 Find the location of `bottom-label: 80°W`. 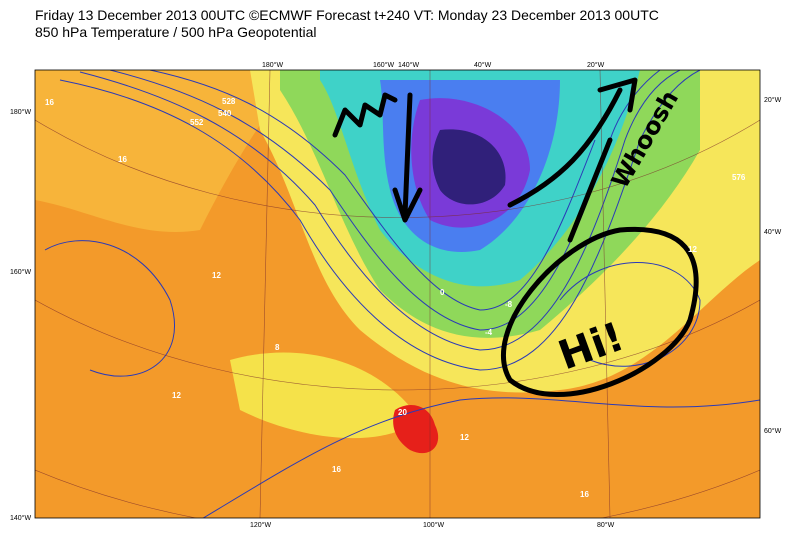

bottom-label: 80°W is located at coordinates (606, 525).